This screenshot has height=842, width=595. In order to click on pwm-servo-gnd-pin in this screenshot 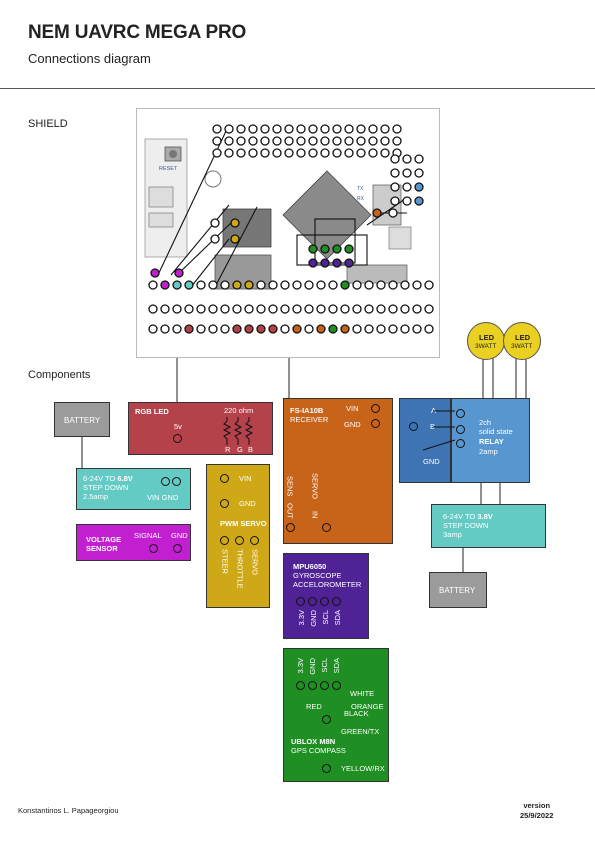, I will do `click(224, 503)`.